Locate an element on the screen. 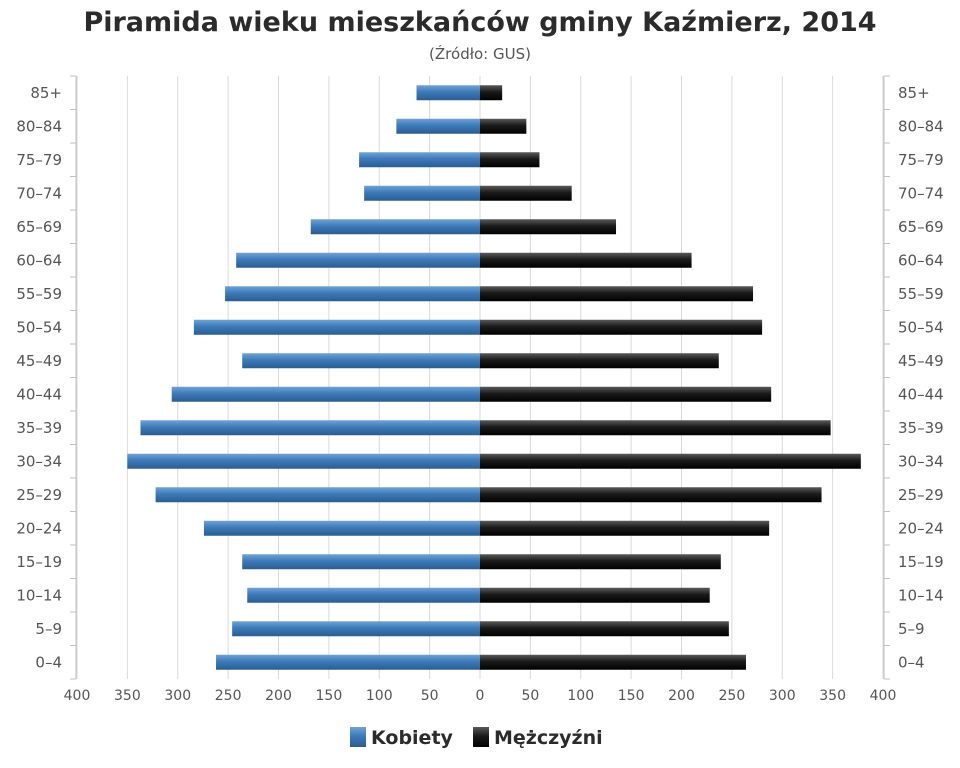  category-label-right: 30–34 is located at coordinates (921, 461).